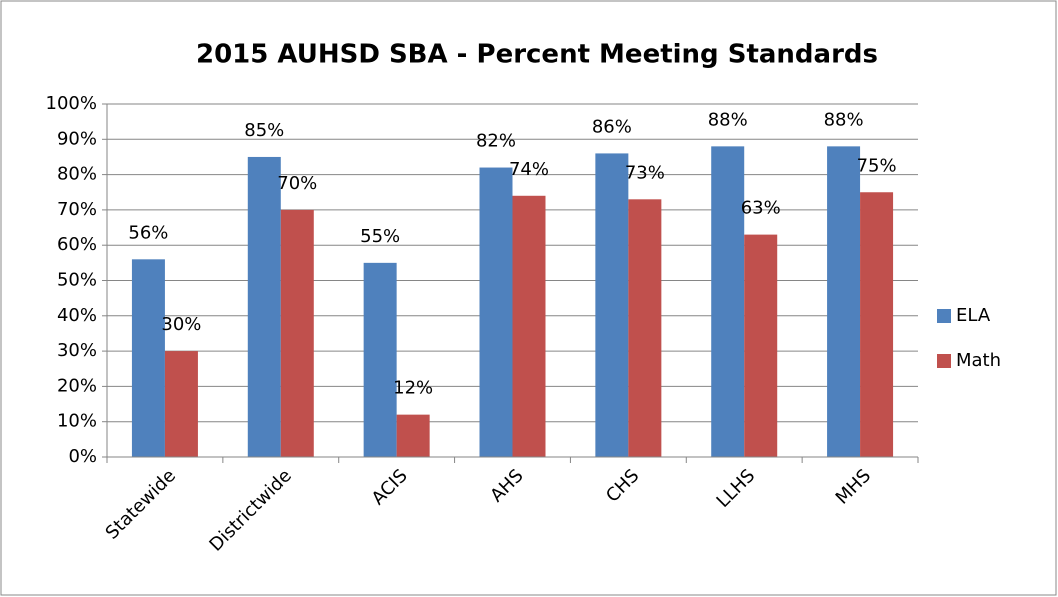  I want to click on y-tick-label: 70%, so click(77, 209).